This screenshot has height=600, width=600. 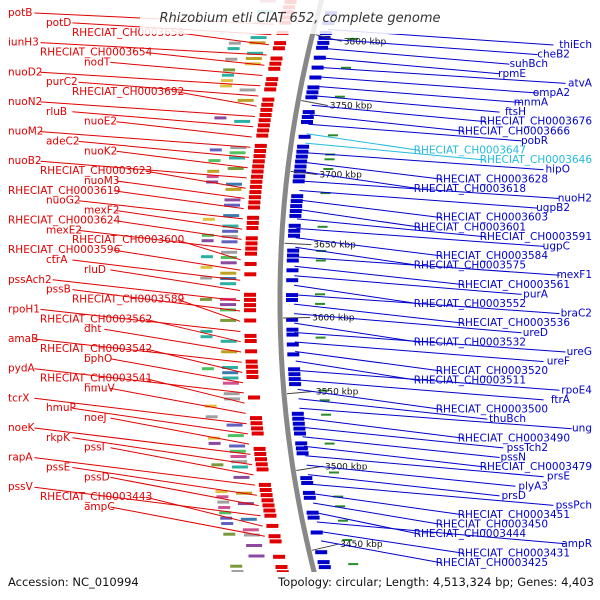 I want to click on gene-label-left: nuoM2, so click(x=25, y=132).